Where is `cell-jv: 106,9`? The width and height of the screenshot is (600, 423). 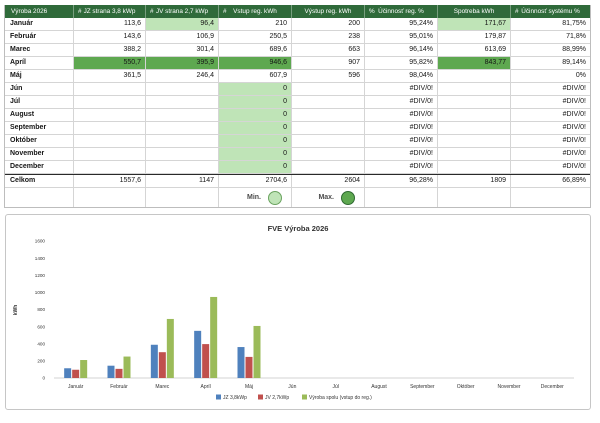 cell-jv: 106,9 is located at coordinates (182, 37).